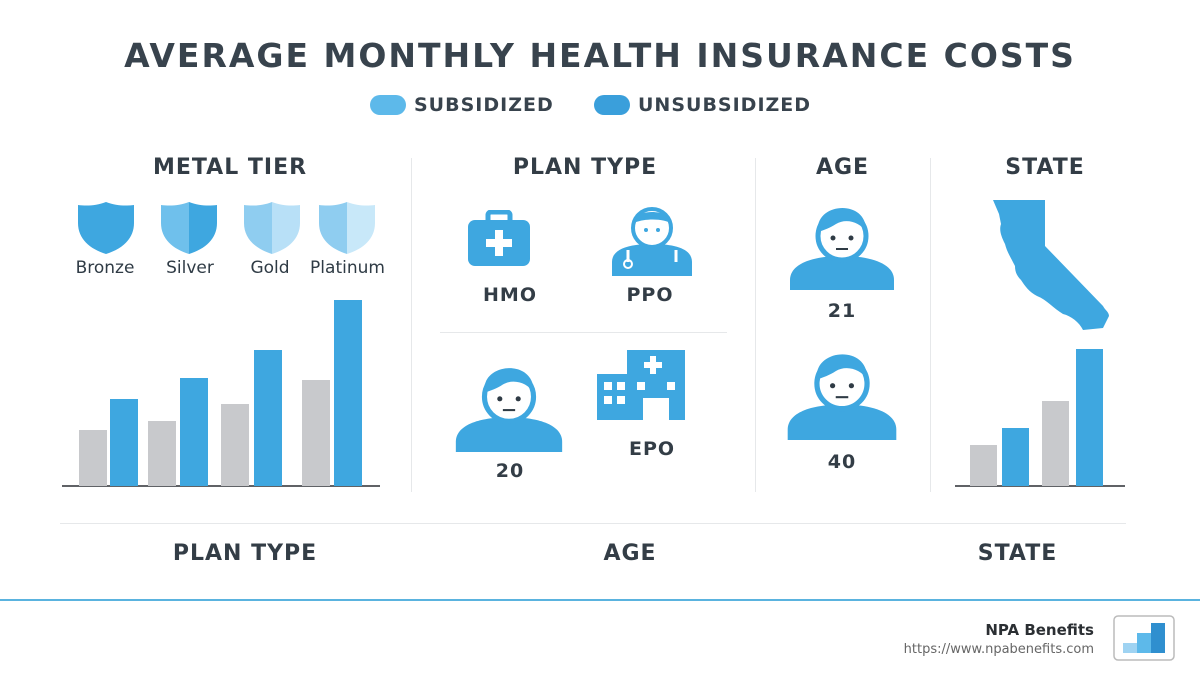 This screenshot has height=675, width=1200. Describe the element at coordinates (190, 268) in the screenshot. I see `tier-label: Silver` at that location.